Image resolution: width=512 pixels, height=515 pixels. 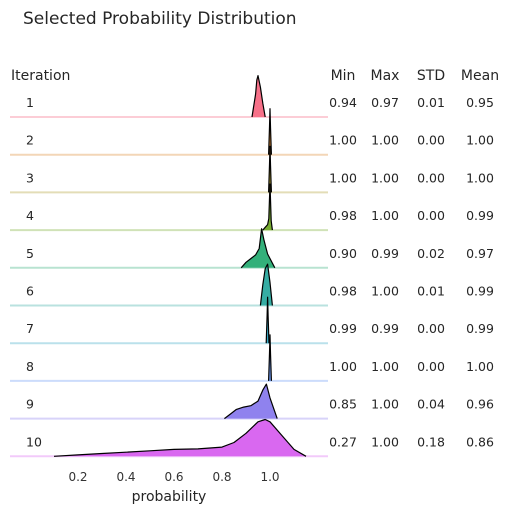 I want to click on ridge-row: 6 0.98 1.00 0.01 0.99, so click(x=252, y=285).